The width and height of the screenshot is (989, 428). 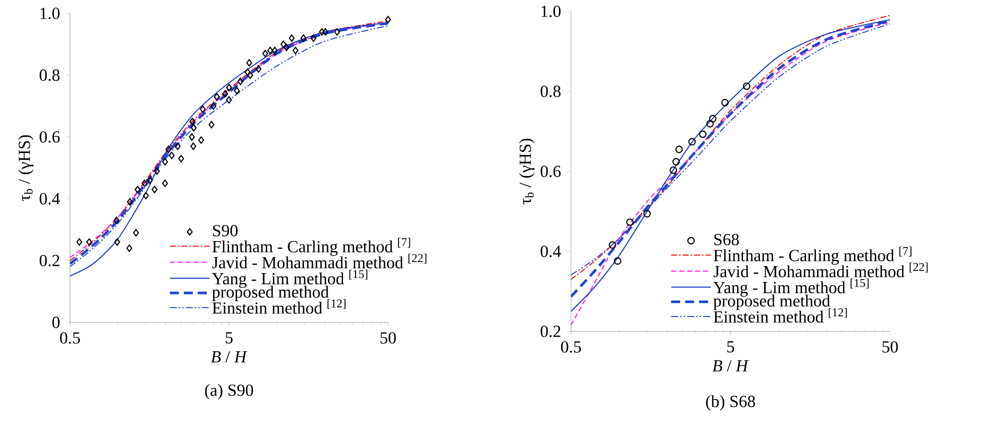 I want to click on legend-label: S90, so click(x=225, y=230).